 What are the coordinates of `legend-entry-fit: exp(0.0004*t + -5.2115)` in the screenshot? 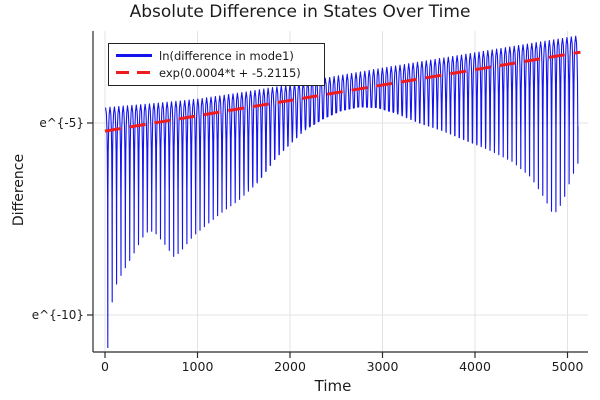 It's located at (216, 72).